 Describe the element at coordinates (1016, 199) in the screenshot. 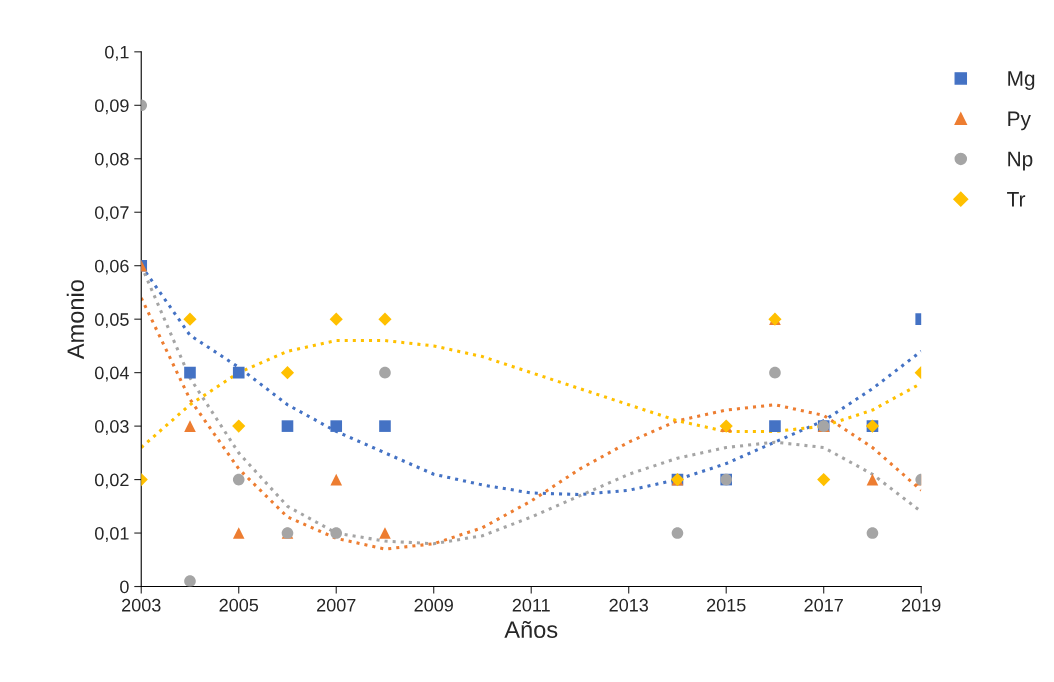

I see `legend-label: Tr` at that location.